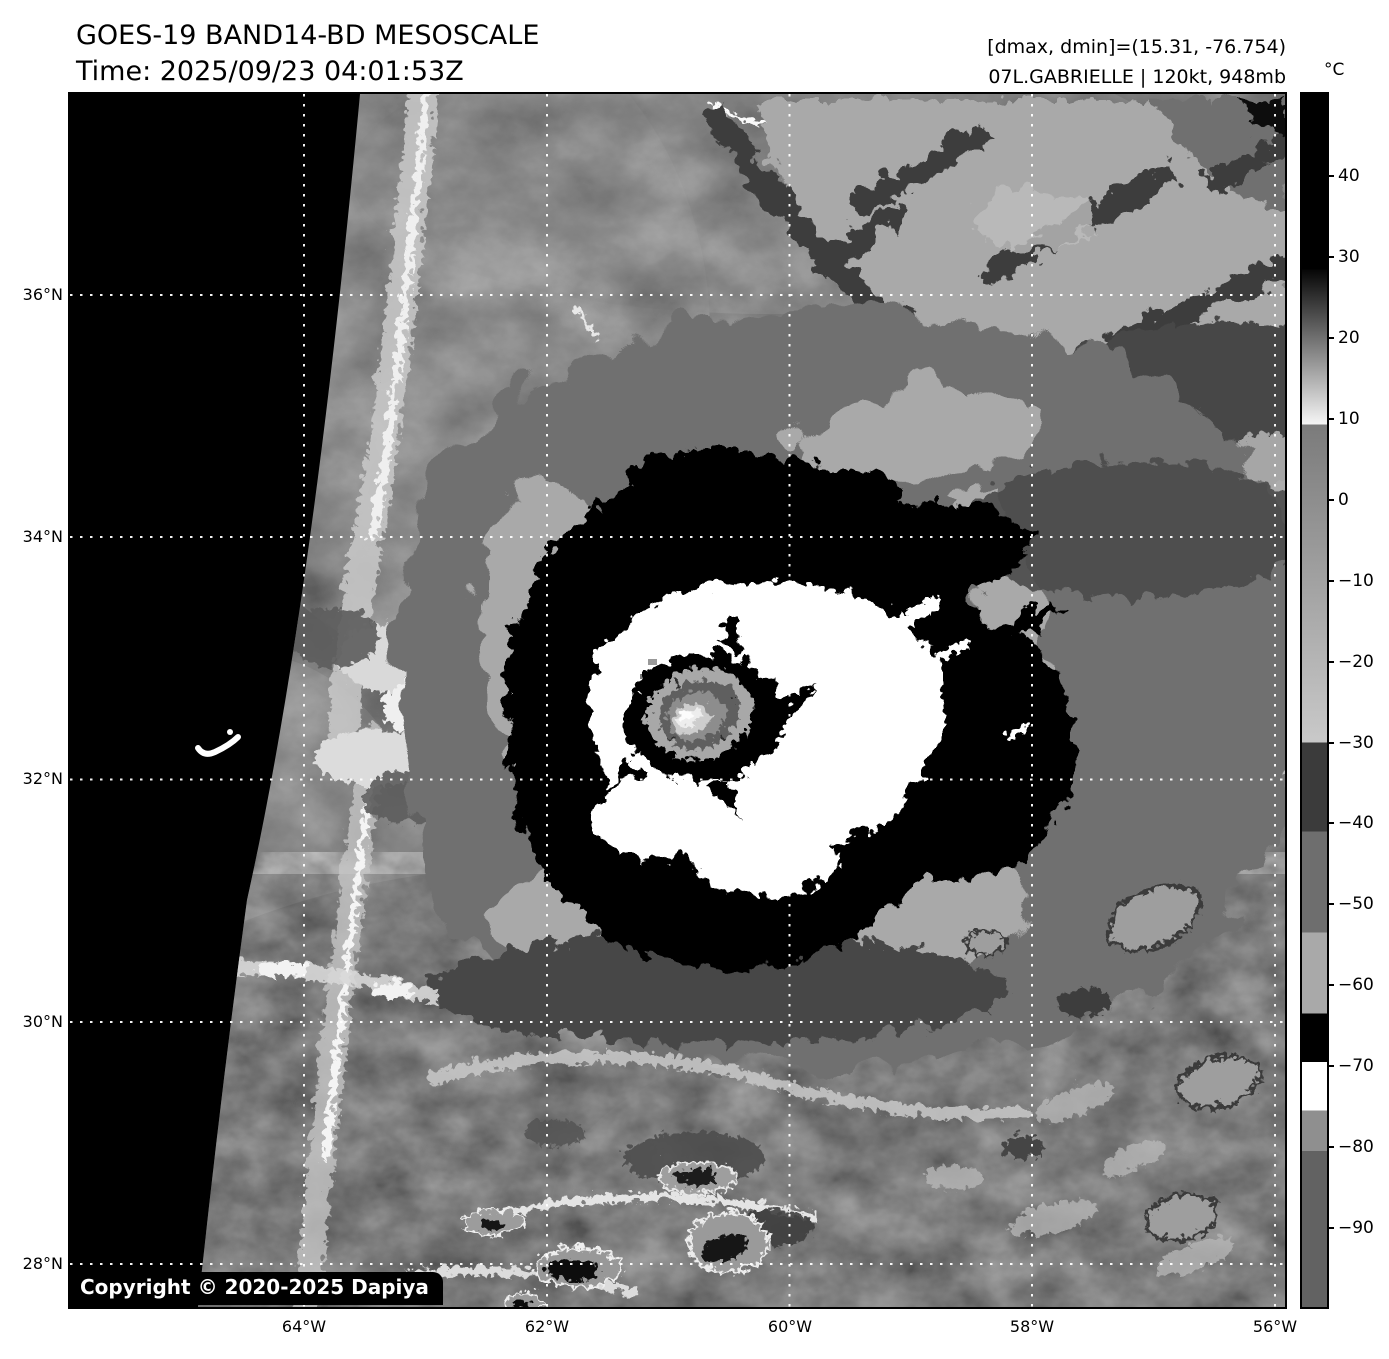 This screenshot has width=1389, height=1359. I want to click on colorbar-tick-label: −50, so click(1356, 904).